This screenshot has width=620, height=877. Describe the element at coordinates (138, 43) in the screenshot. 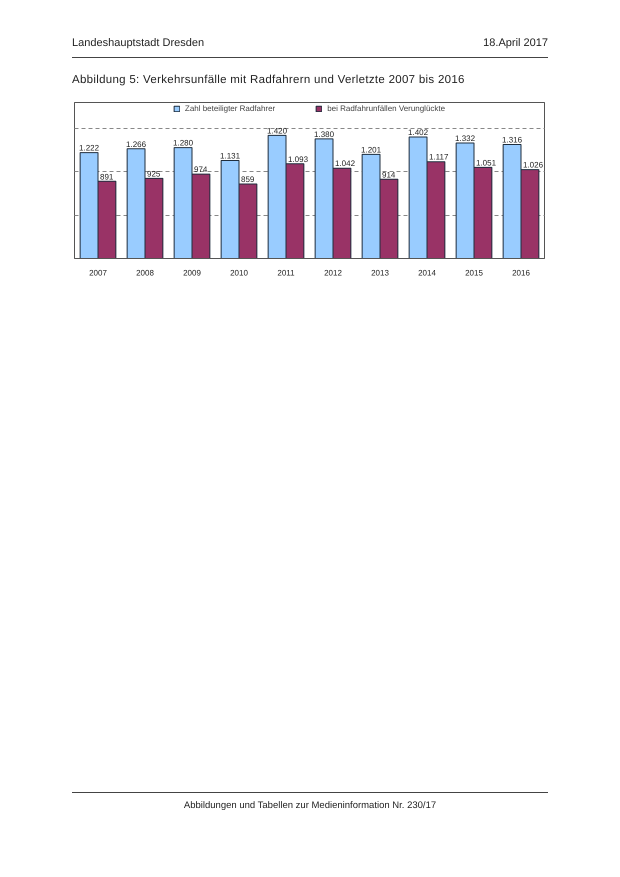

I see `text: Landeshauptstadt Dresden` at that location.